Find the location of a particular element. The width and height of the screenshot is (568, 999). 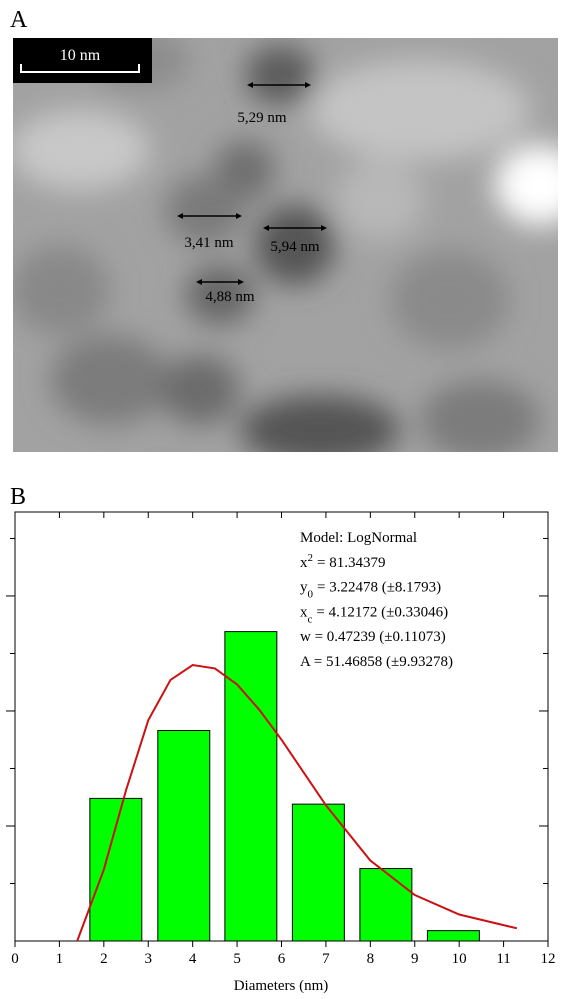

scale-bar-box is located at coordinates (82, 60).